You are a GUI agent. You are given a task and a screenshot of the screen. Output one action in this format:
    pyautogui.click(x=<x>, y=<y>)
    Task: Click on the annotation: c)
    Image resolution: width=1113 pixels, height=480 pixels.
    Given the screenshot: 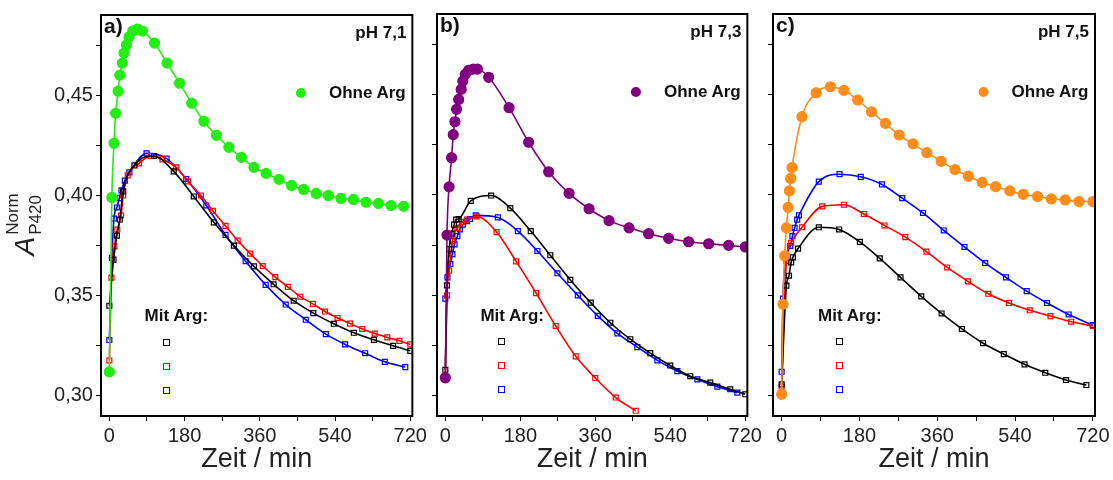 What is the action you would take?
    pyautogui.click(x=785, y=25)
    